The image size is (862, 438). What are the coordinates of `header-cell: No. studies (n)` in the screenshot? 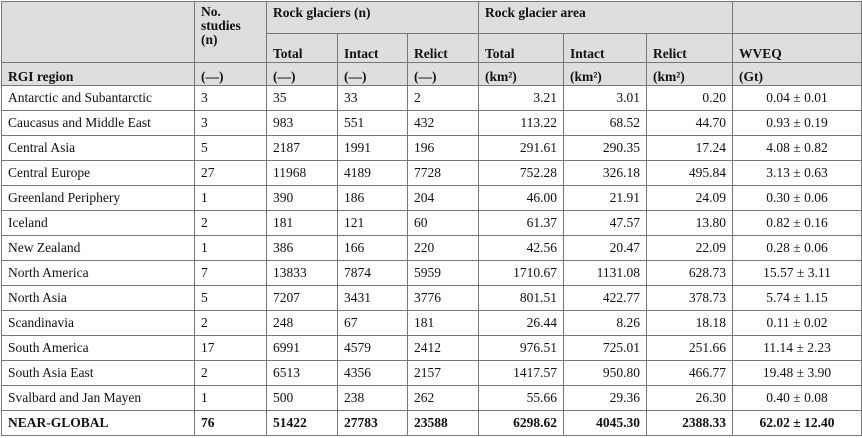 It's located at (230, 32).